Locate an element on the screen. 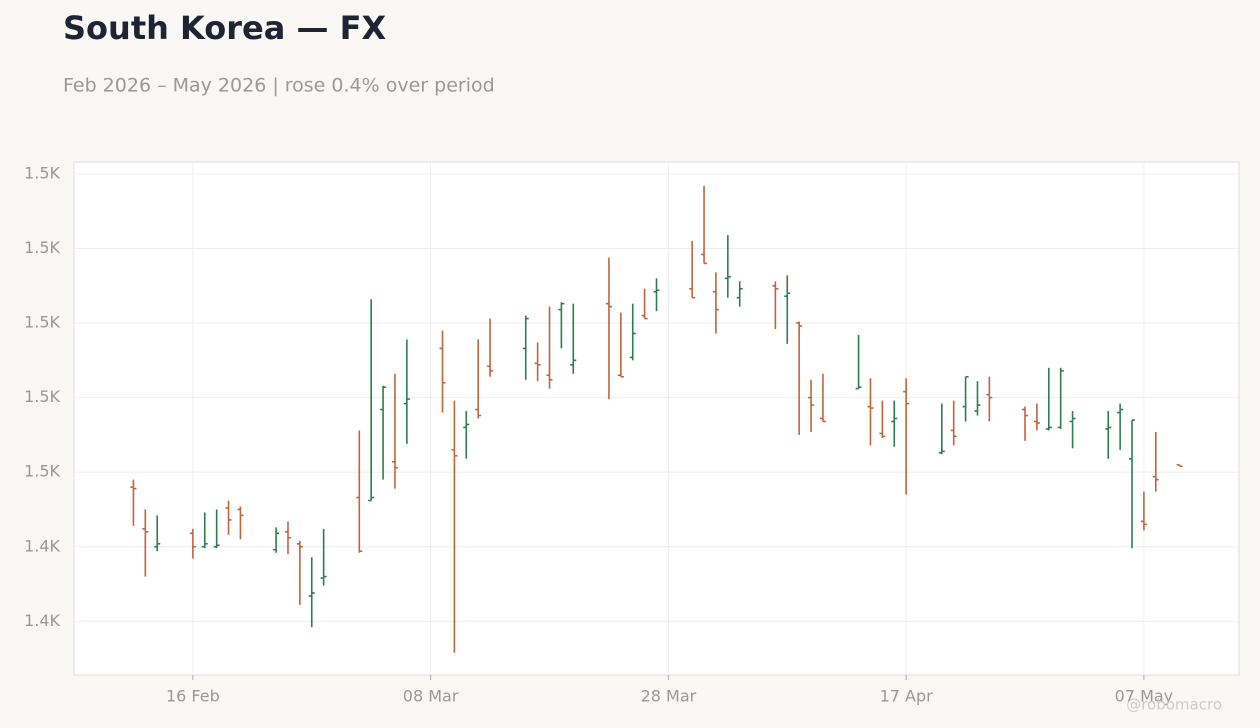 The image size is (1260, 728). x-tick-label: 07 May is located at coordinates (1144, 696).